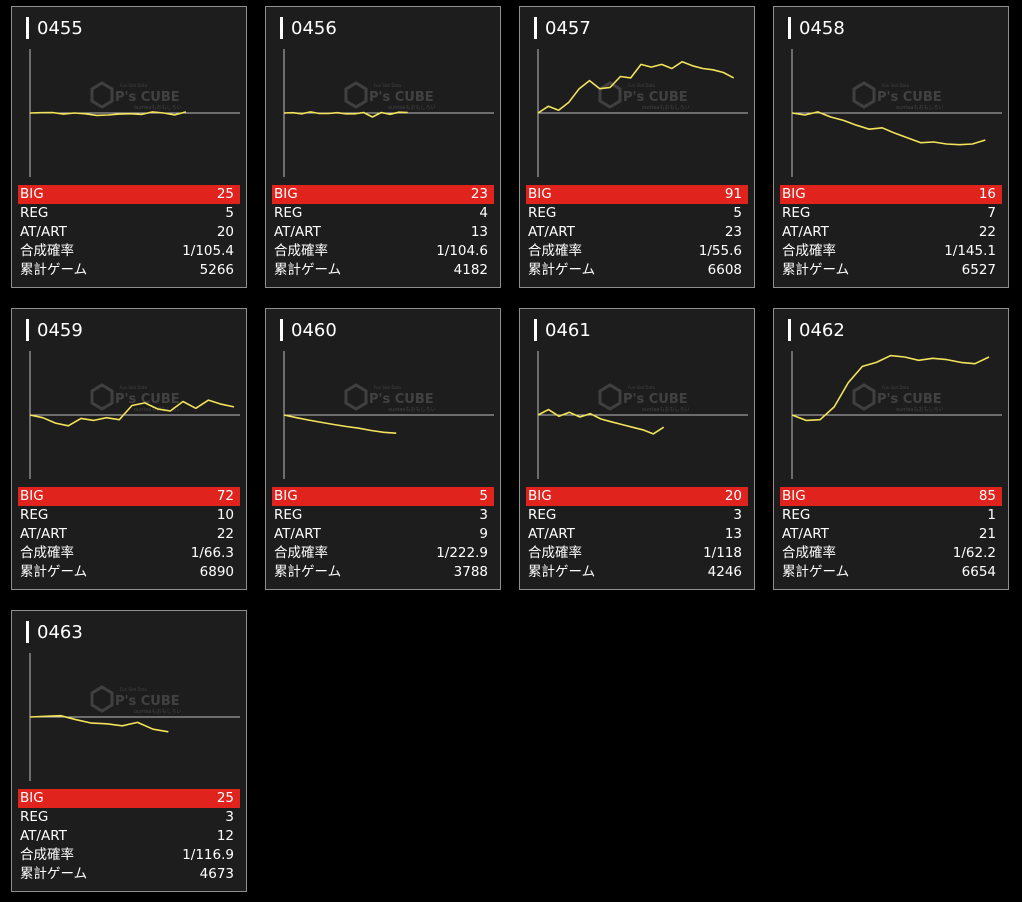  Describe the element at coordinates (131, 29) in the screenshot. I see `machine-header: 0455` at that location.